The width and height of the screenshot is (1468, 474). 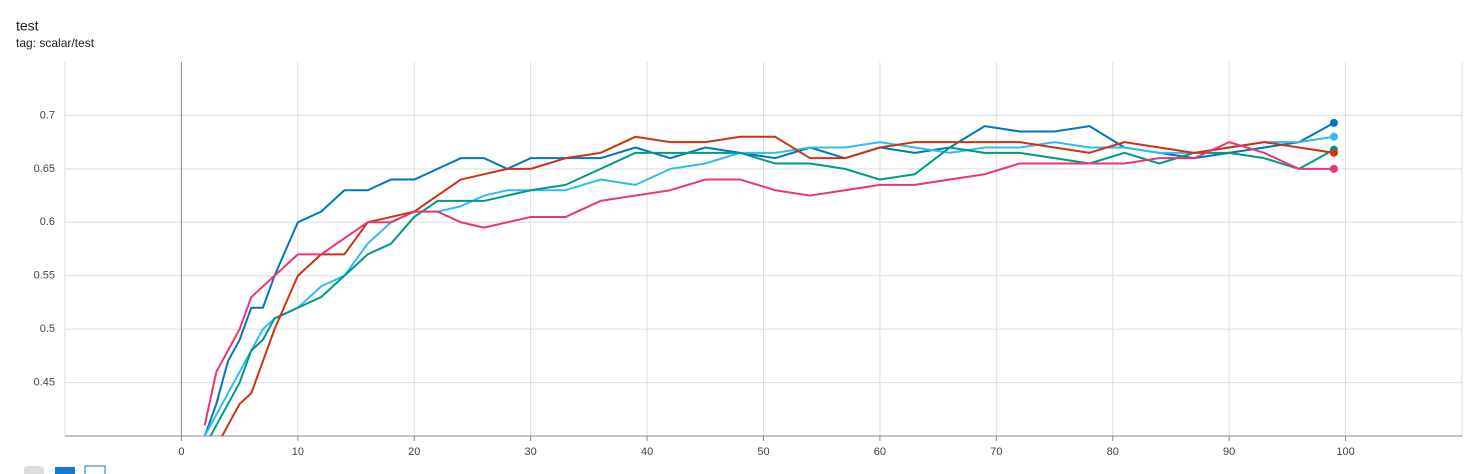 What do you see at coordinates (1229, 452) in the screenshot?
I see `x-tick-label: 90` at bounding box center [1229, 452].